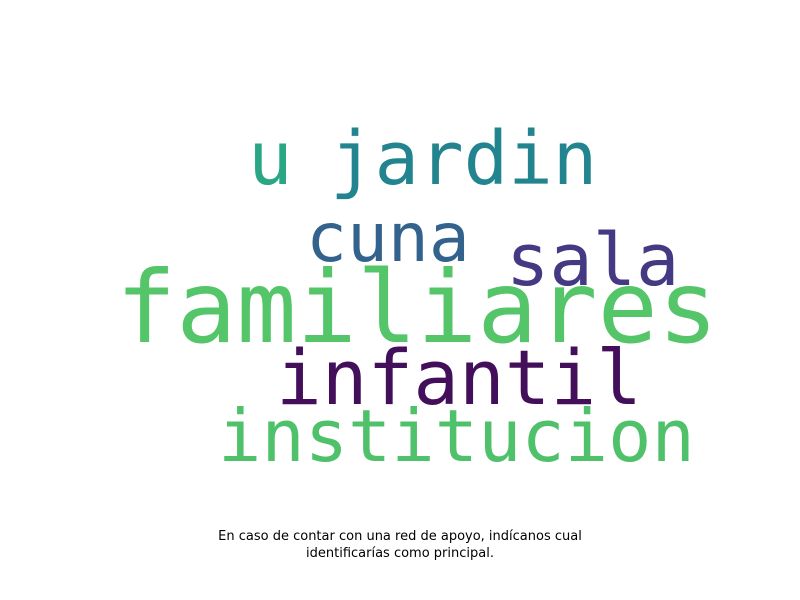 Image resolution: width=800 pixels, height=600 pixels. Describe the element at coordinates (593, 260) in the screenshot. I see `word-sala: sala` at that location.